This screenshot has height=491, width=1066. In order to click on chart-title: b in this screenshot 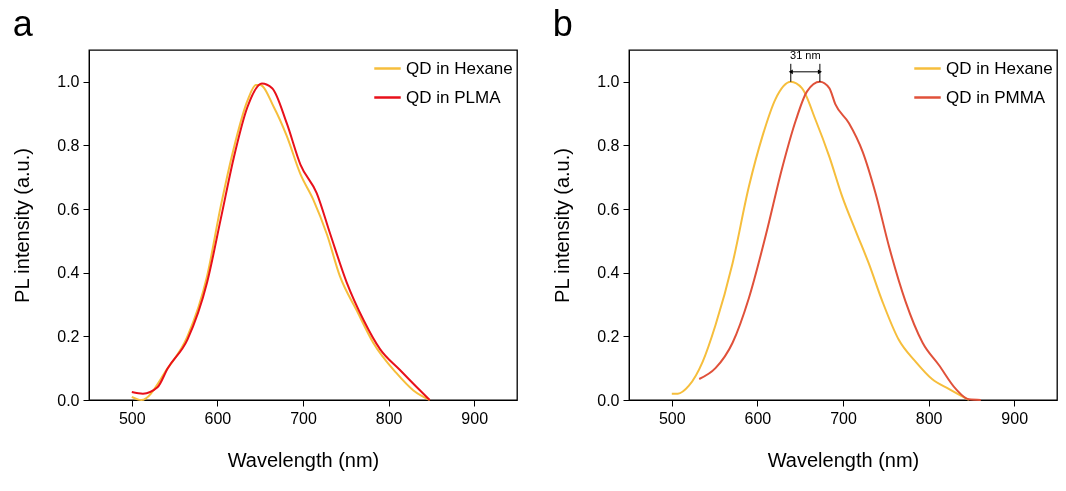, I will do `click(562, 23)`.